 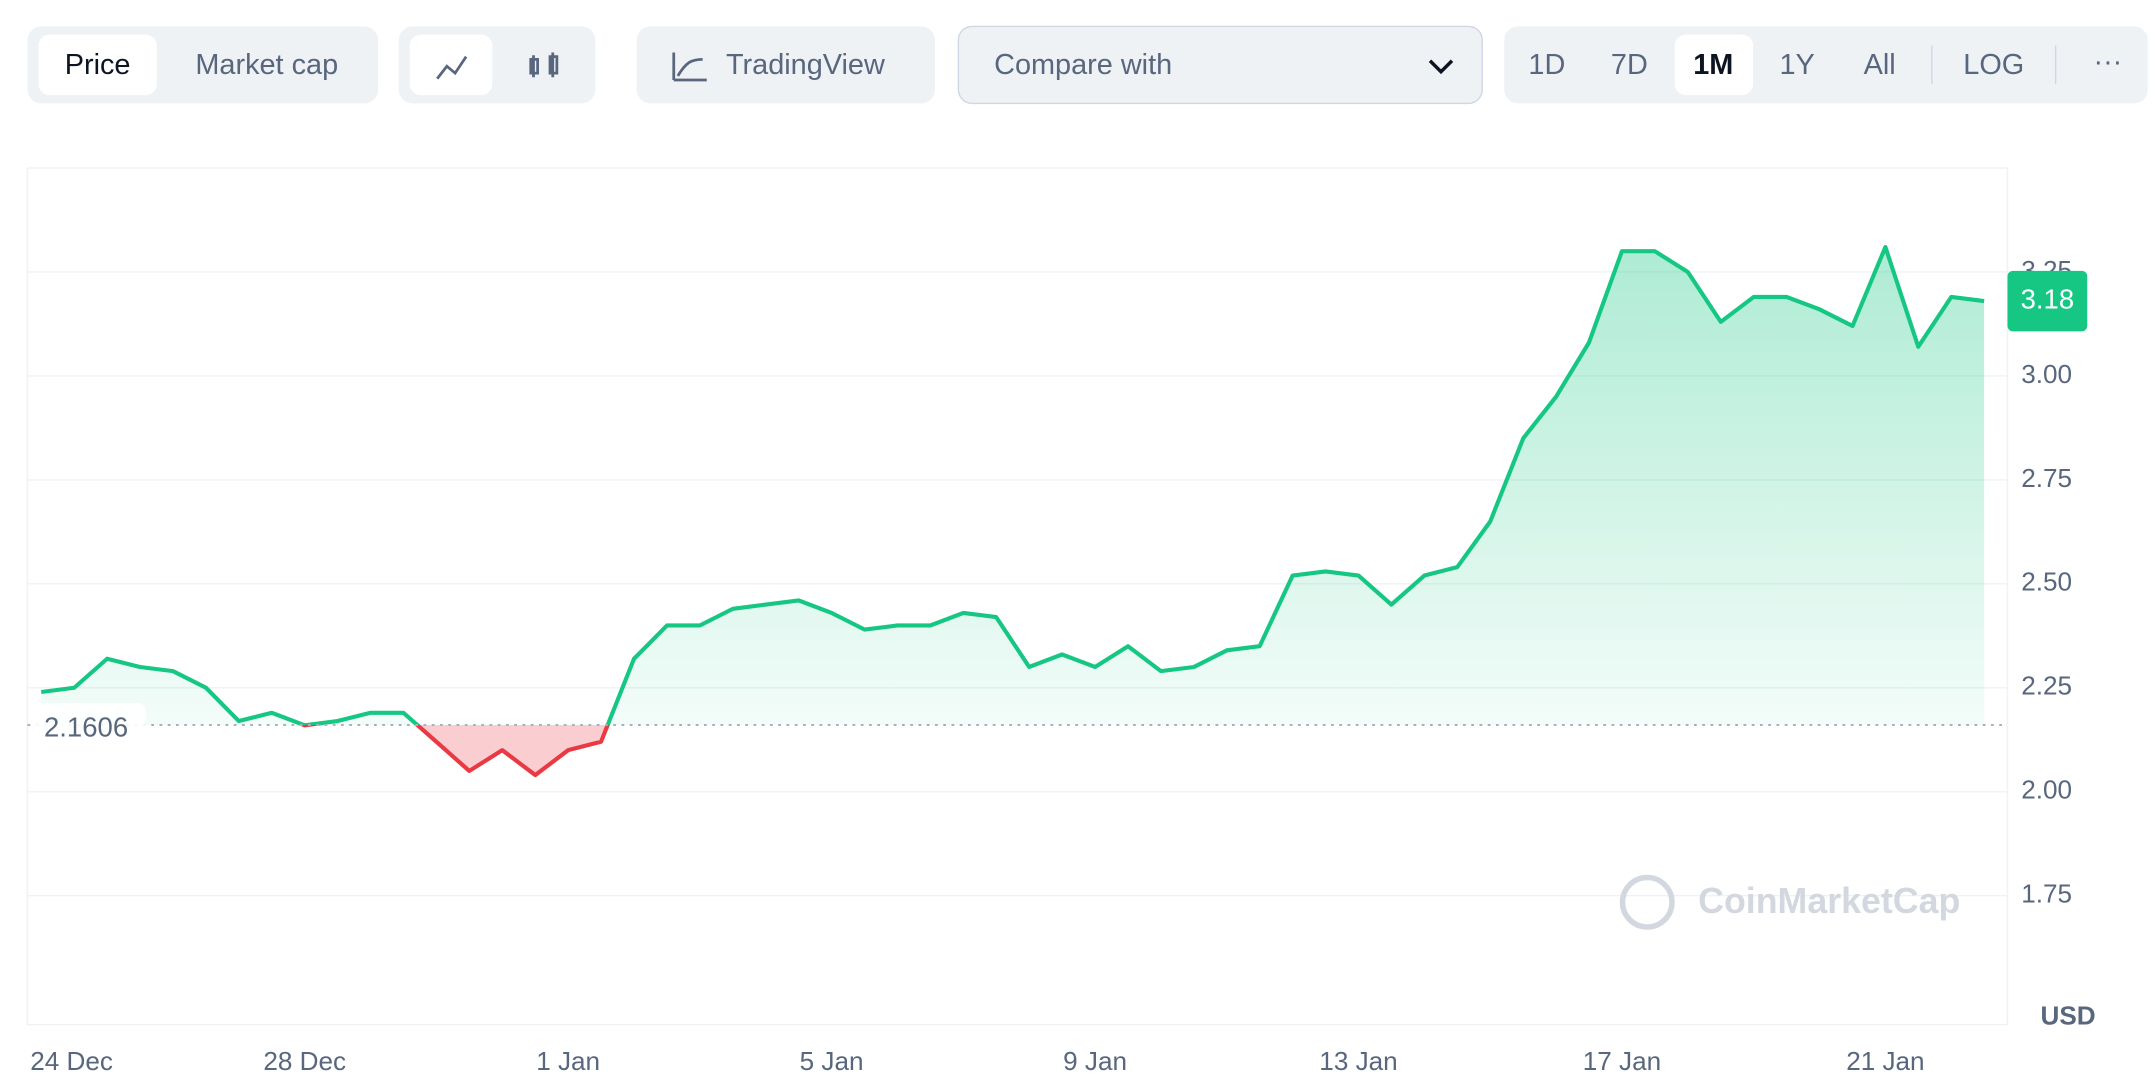 What do you see at coordinates (304, 1061) in the screenshot?
I see `x-tick-label: 28 Dec` at bounding box center [304, 1061].